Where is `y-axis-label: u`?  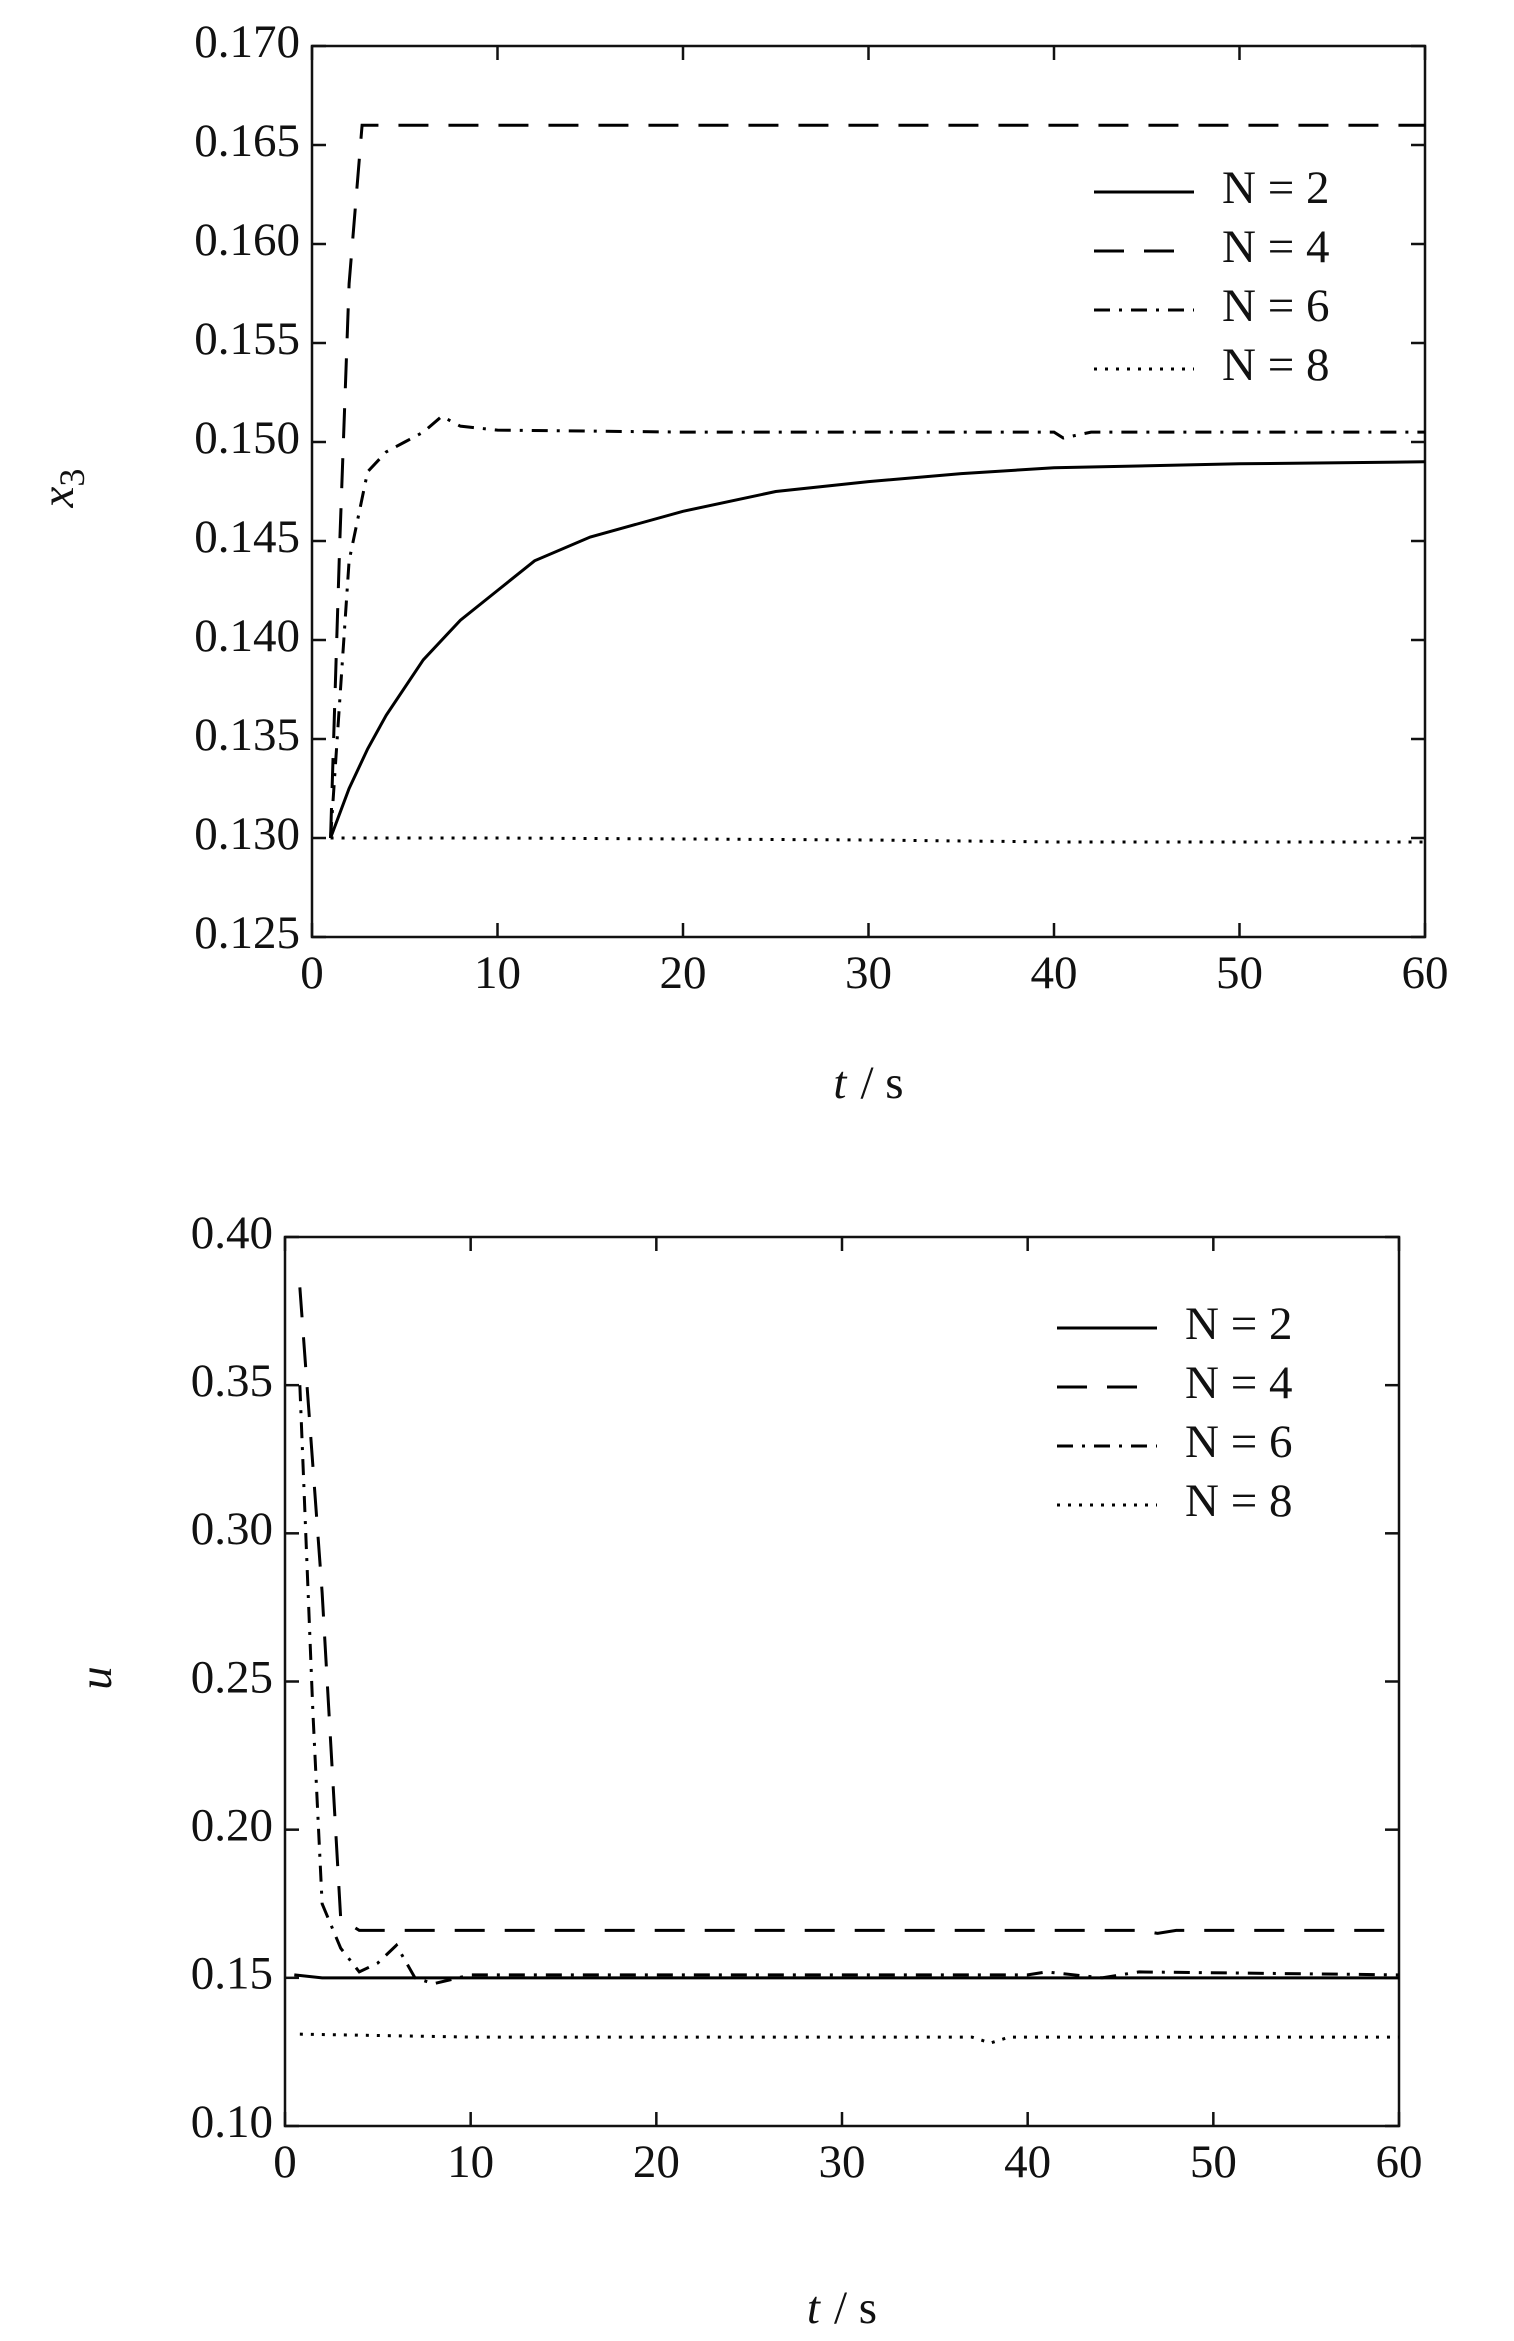
y-axis-label: u is located at coordinates (96, 1678).